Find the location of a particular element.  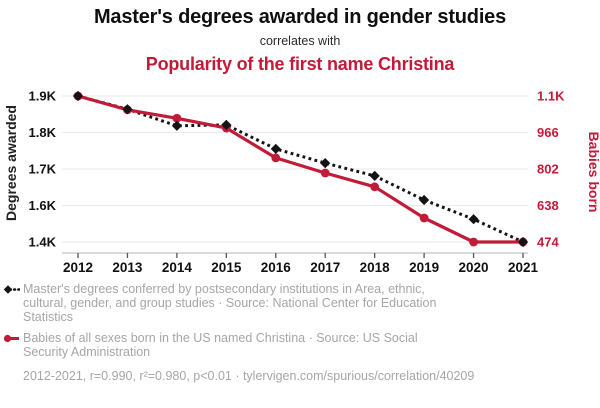

y-right-tick-label: 474 is located at coordinates (548, 242).